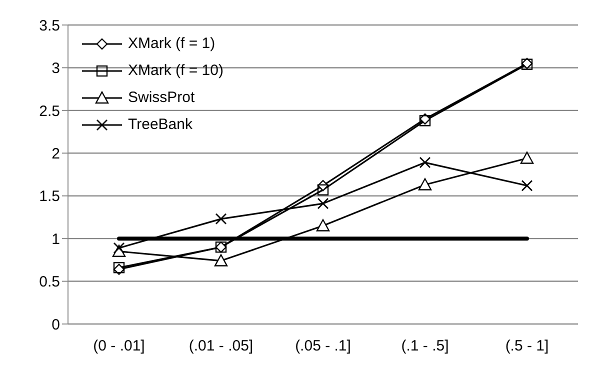  What do you see at coordinates (119, 346) in the screenshot?
I see `x-tick-label: (0 - .01]` at bounding box center [119, 346].